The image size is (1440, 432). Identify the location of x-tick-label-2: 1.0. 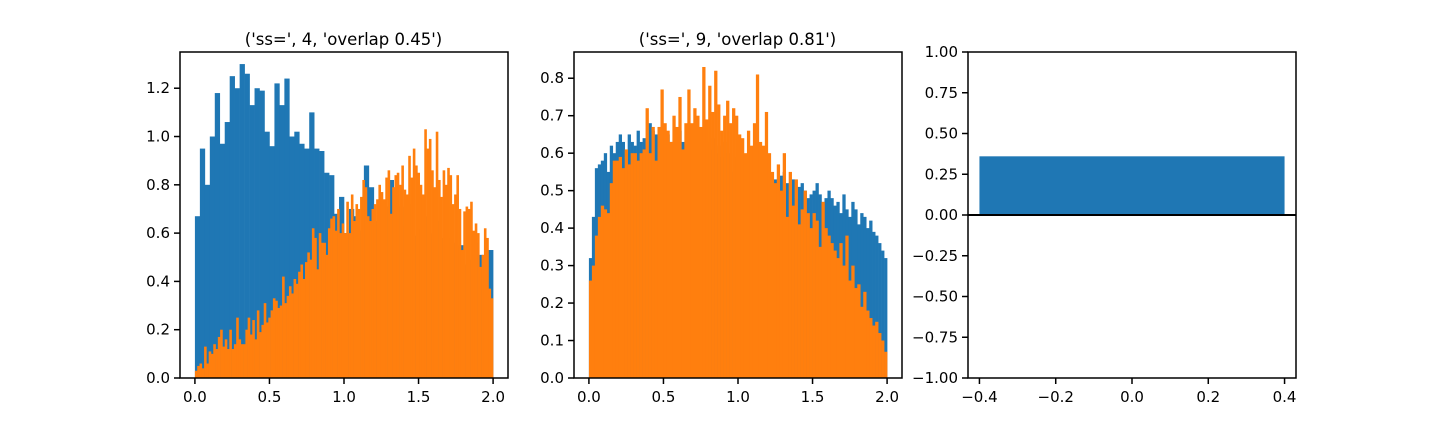
(738, 397).